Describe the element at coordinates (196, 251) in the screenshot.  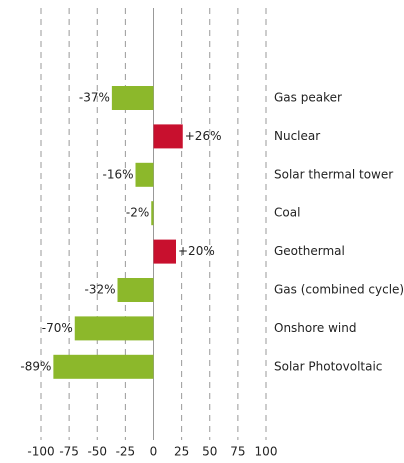
I see `value-label: +20%` at that location.